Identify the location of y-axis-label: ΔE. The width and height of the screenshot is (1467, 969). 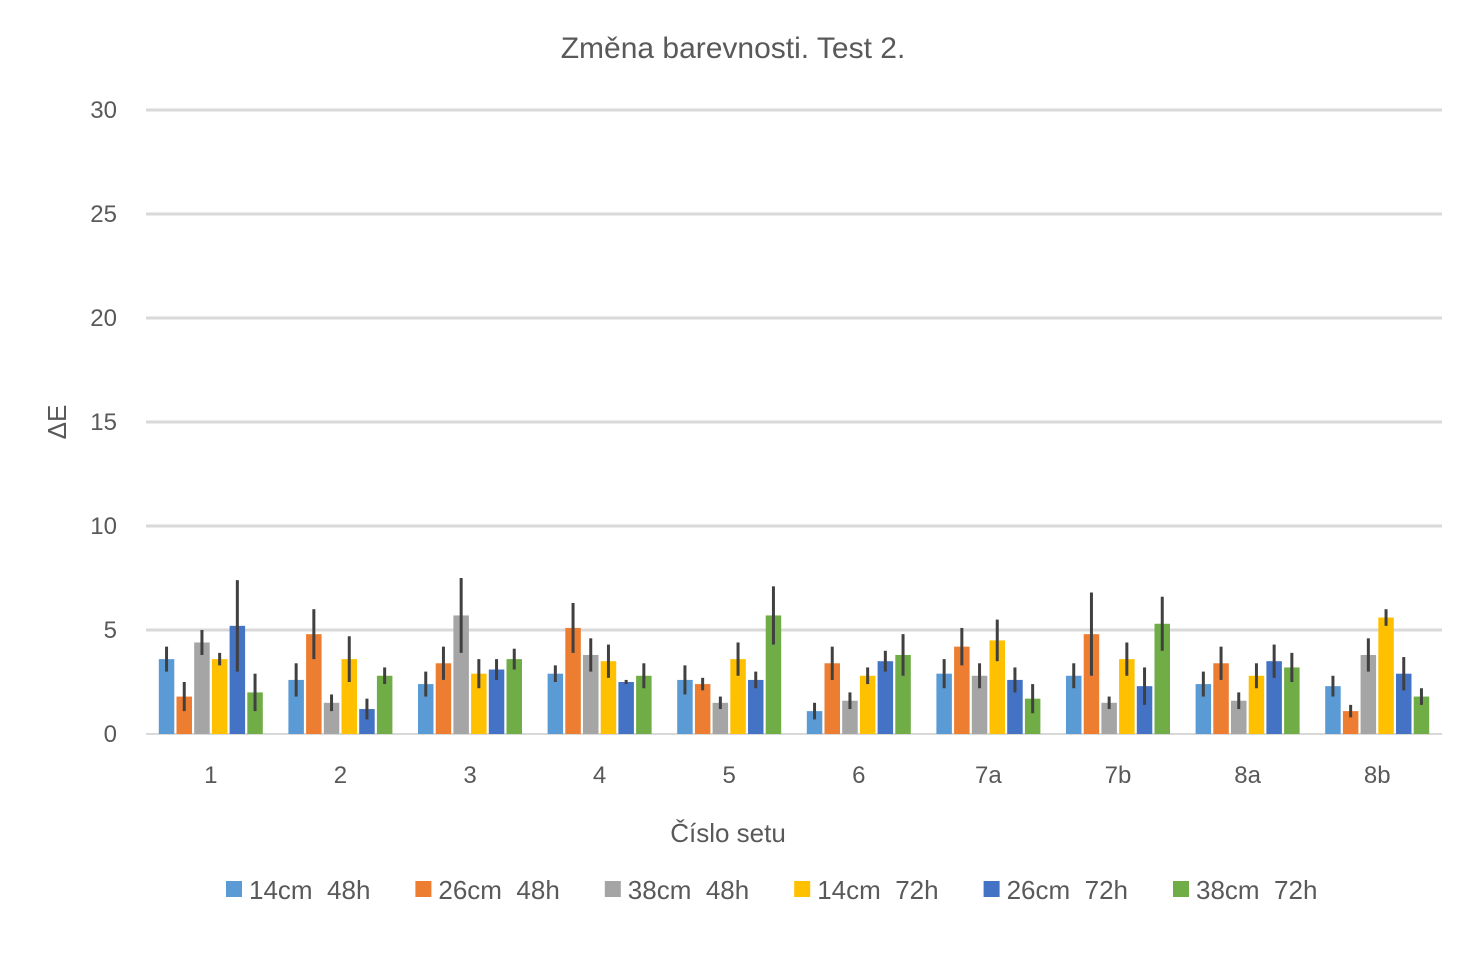
(57, 422).